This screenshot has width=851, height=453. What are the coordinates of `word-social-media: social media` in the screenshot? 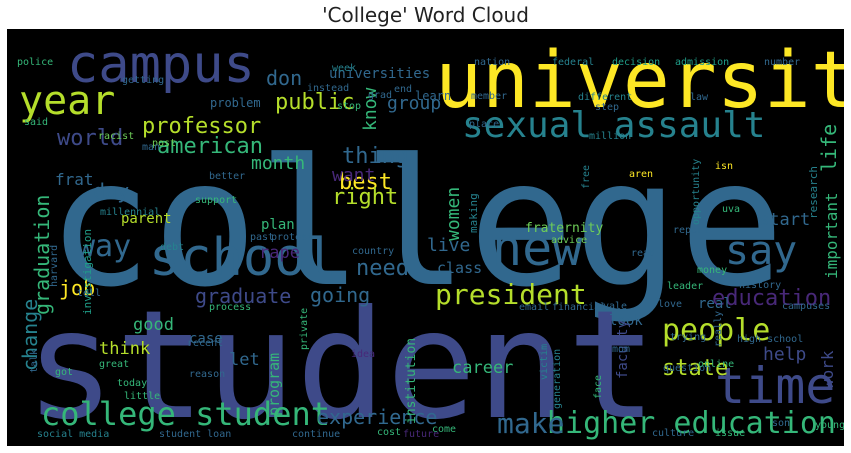 It's located at (73, 434).